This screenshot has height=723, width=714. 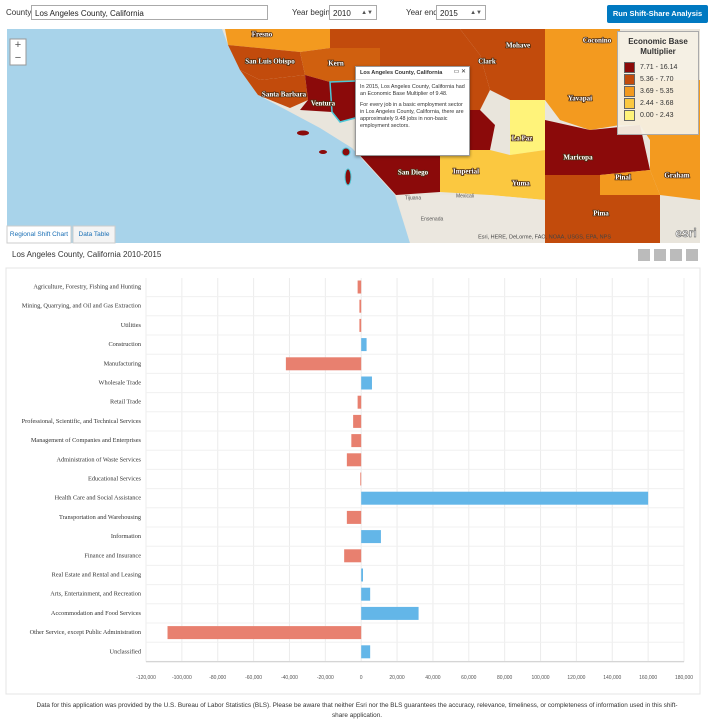 What do you see at coordinates (98, 459) in the screenshot?
I see `y-tick-label: Administration of Waste Services` at bounding box center [98, 459].